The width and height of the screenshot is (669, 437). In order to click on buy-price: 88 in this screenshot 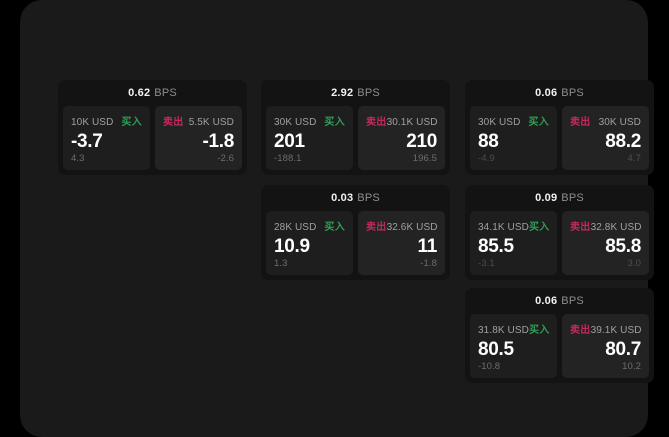, I will do `click(488, 141)`.